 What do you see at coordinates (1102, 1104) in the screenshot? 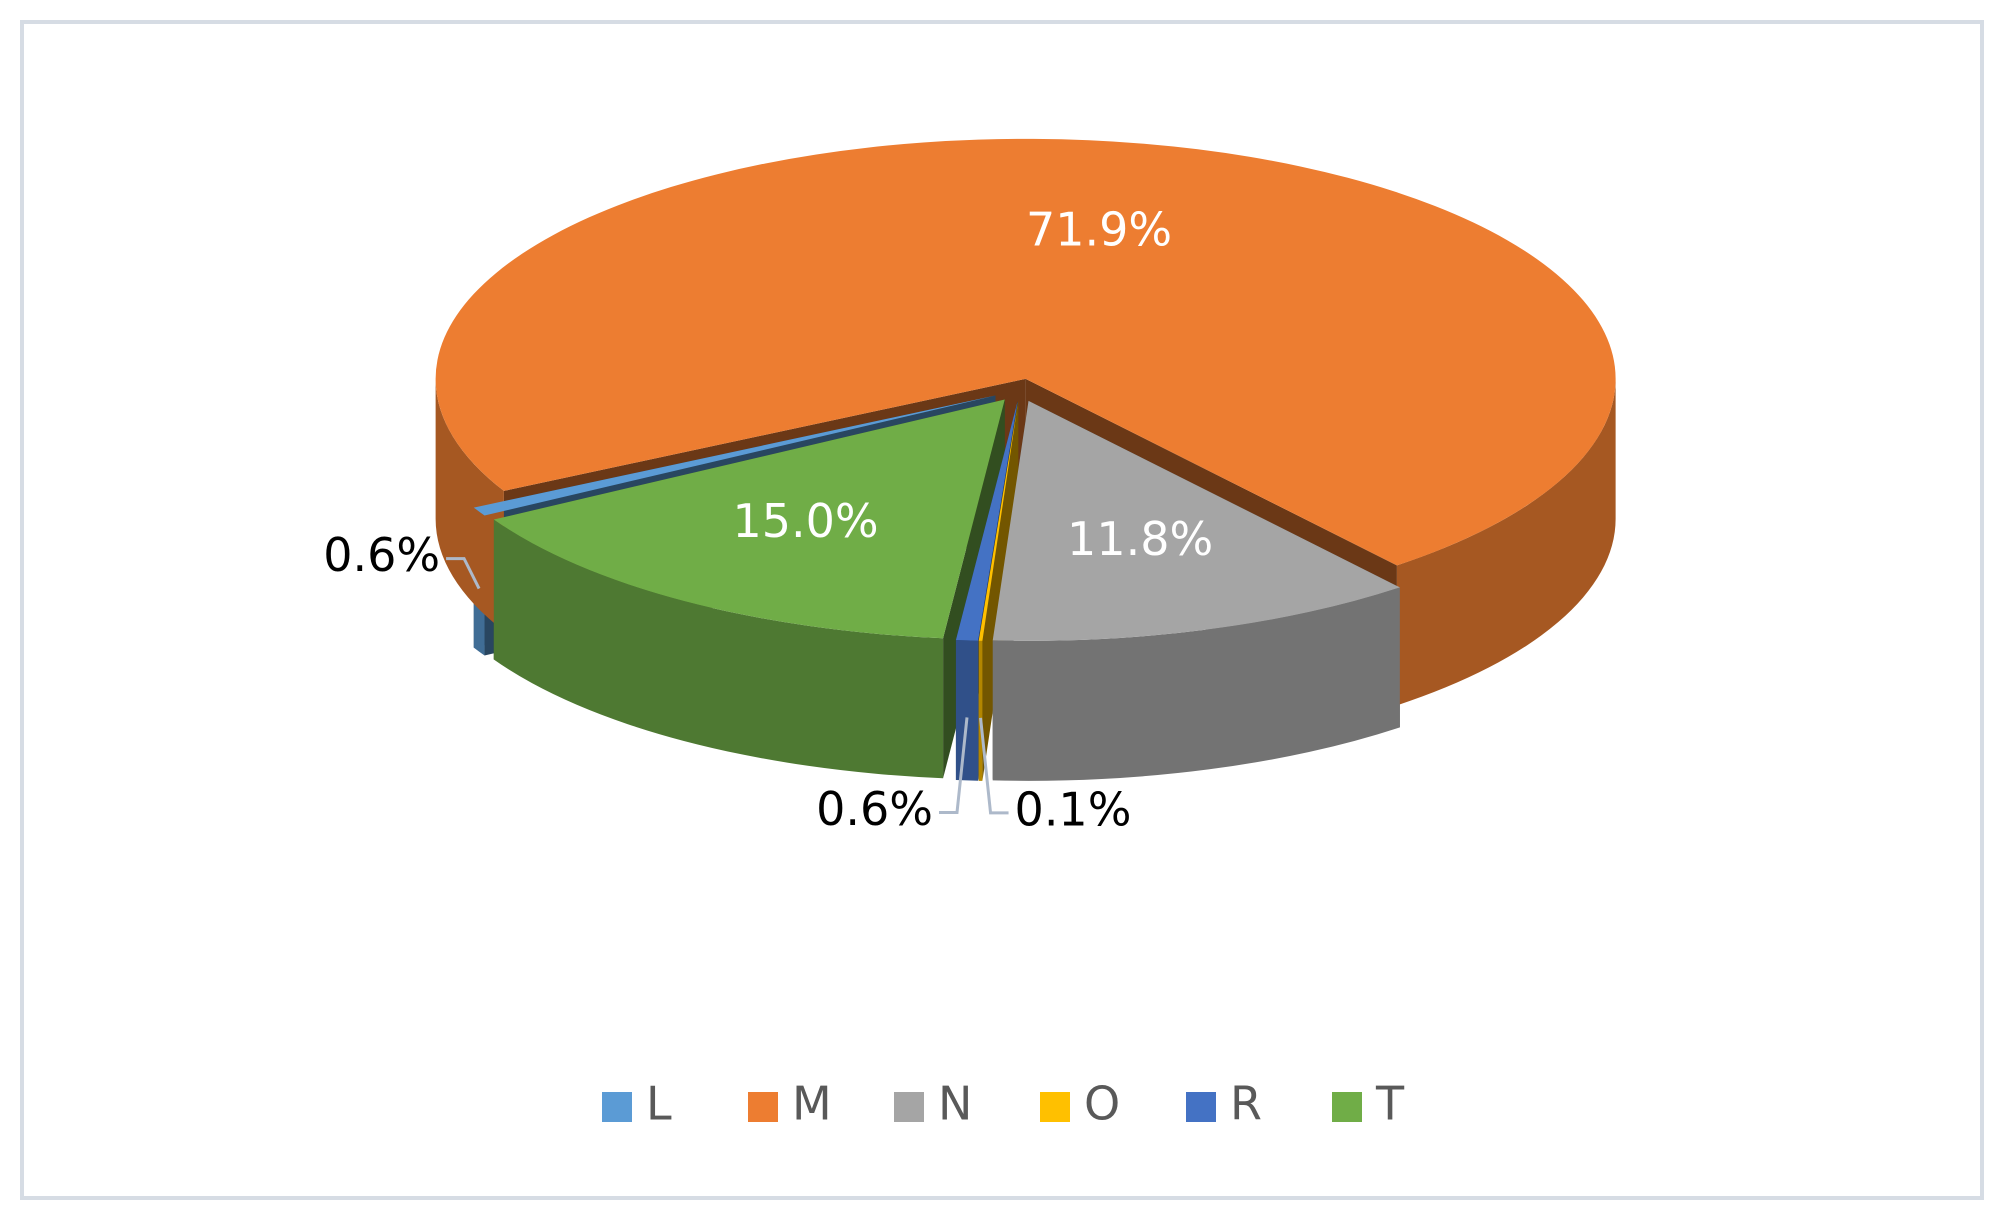
I see `legend-label: O` at bounding box center [1102, 1104].